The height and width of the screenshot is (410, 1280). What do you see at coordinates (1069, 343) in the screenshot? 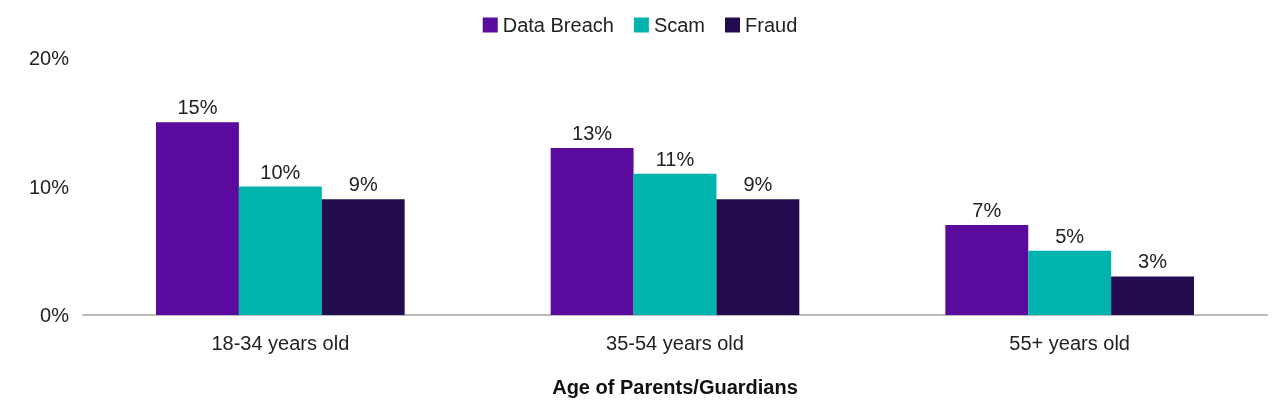
I see `x-tick-label: 55+ years old` at bounding box center [1069, 343].